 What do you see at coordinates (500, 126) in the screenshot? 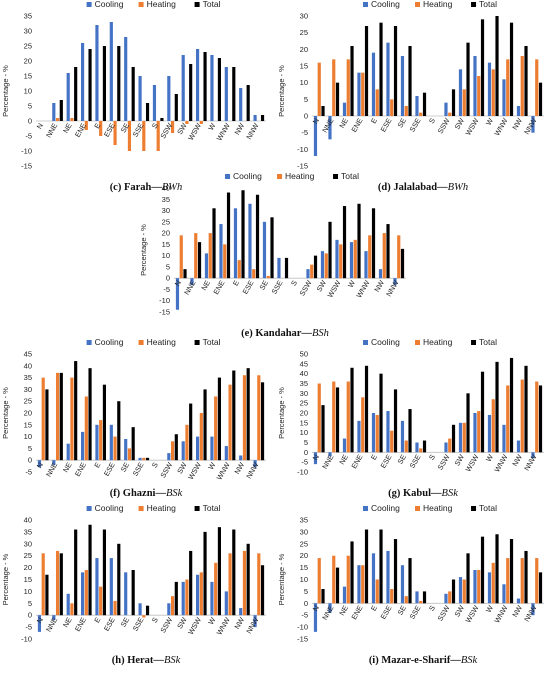
I see `x-tick-label: WNW` at bounding box center [500, 126].